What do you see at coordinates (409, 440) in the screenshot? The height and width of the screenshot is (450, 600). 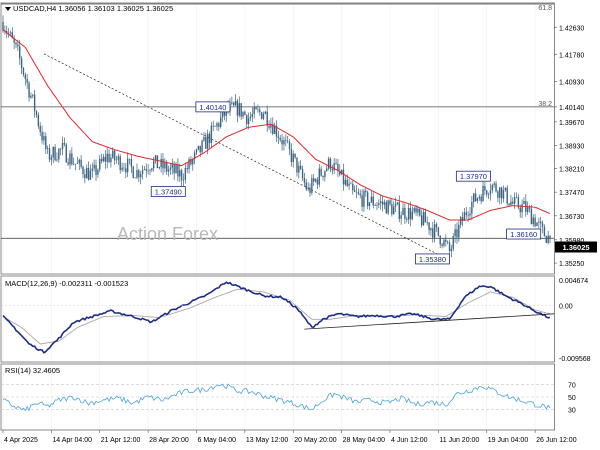 I see `x-tick-label: 4 Jun 12:00` at bounding box center [409, 440].